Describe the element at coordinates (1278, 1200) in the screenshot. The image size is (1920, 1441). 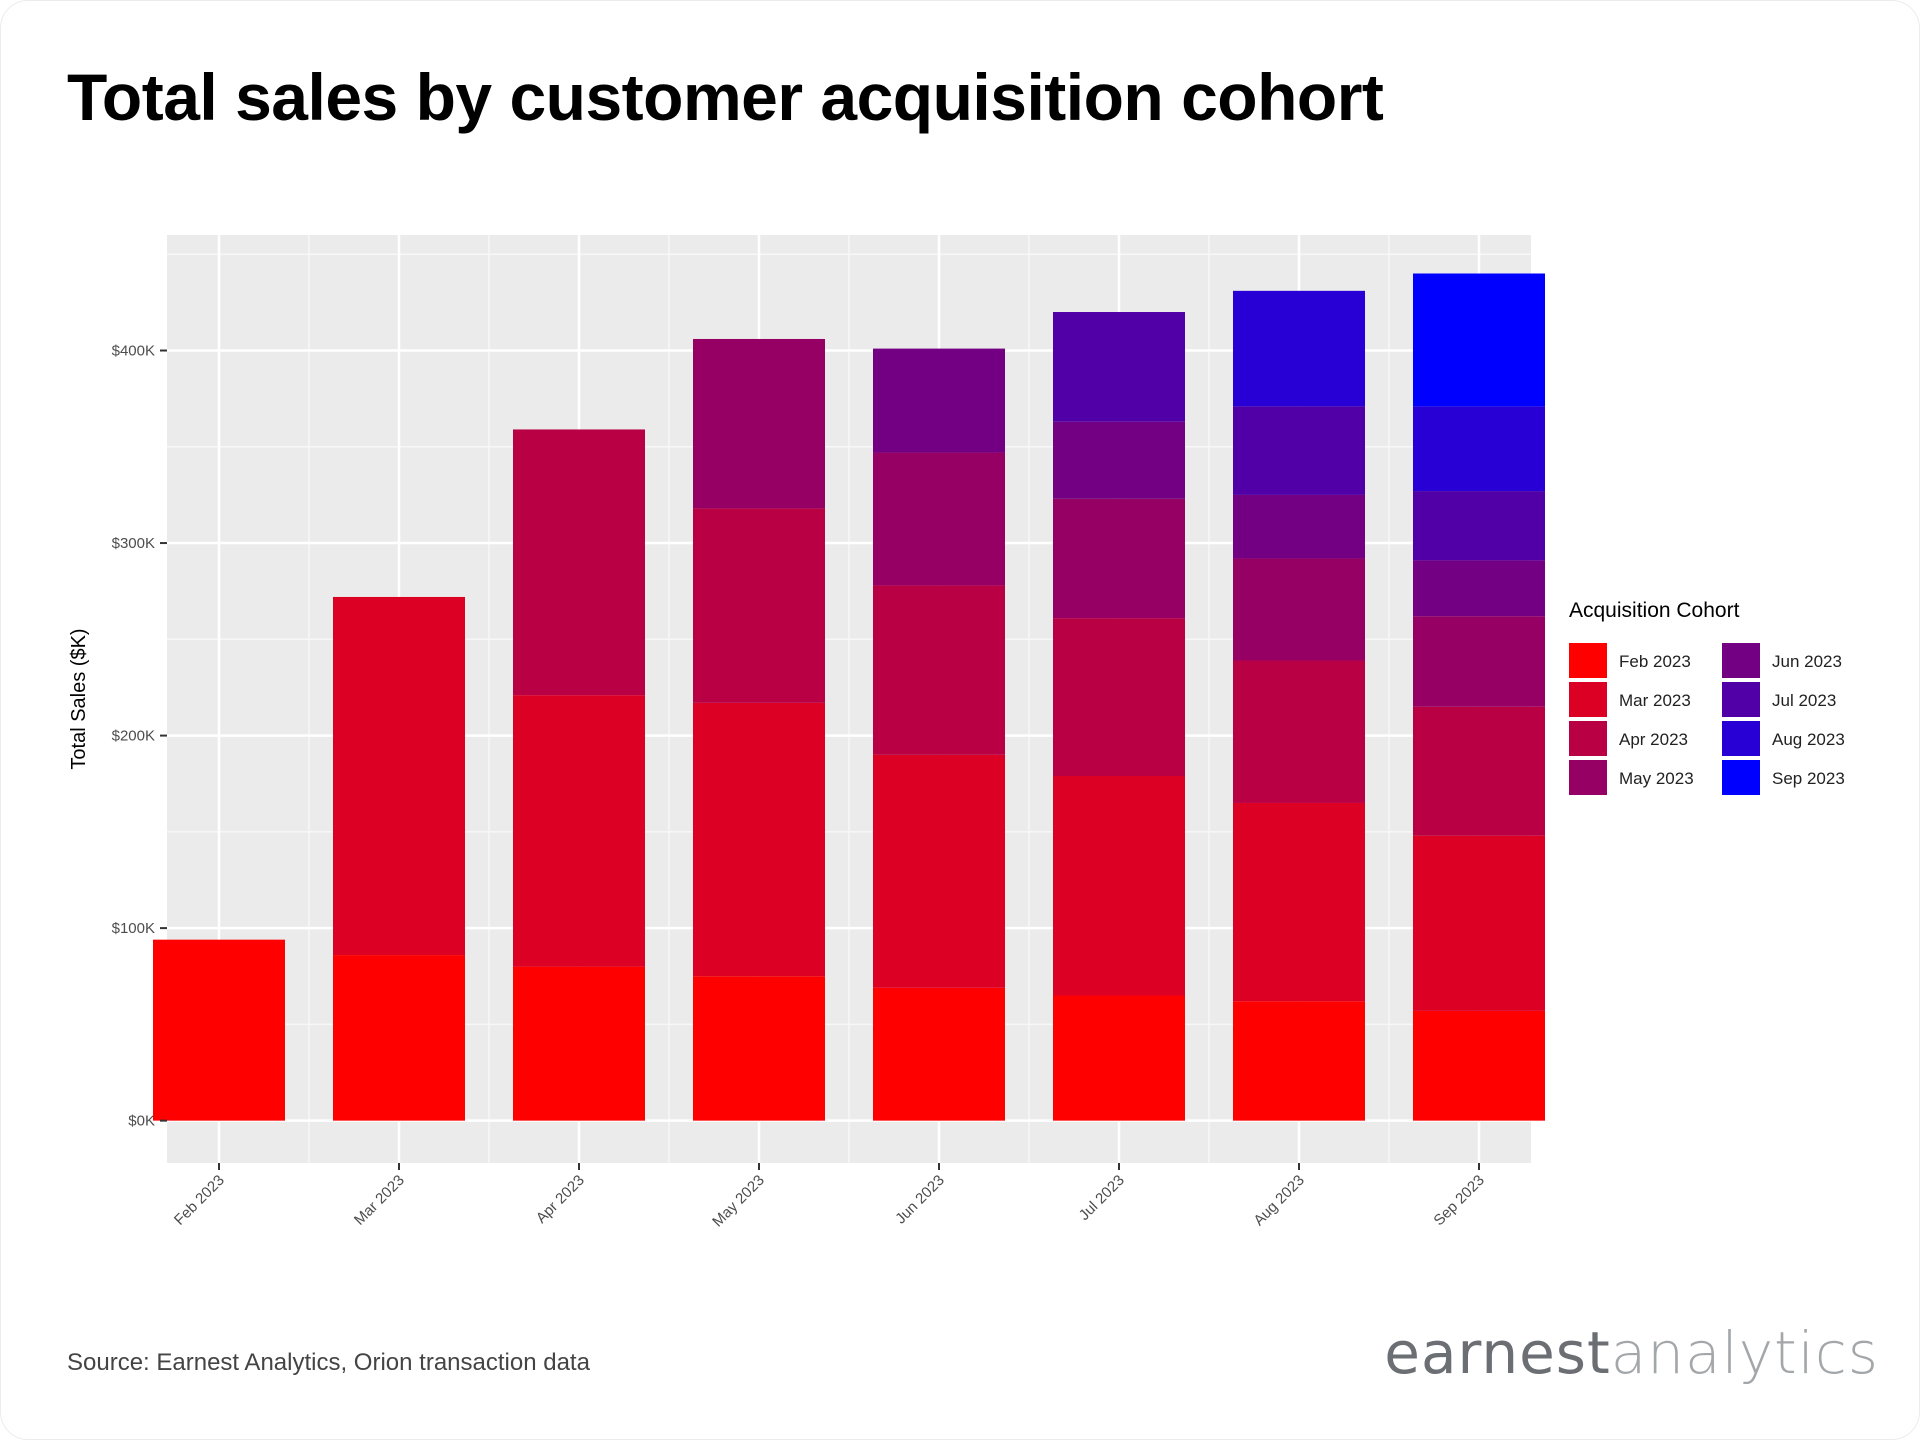
I see `x-tick-label: Aug 2023` at that location.